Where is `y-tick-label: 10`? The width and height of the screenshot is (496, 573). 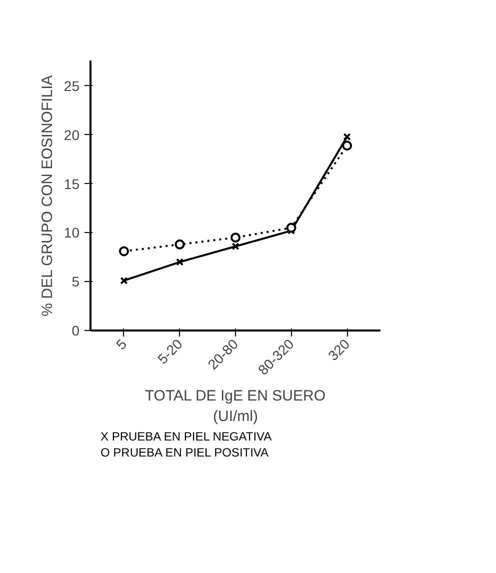 y-tick-label: 10 is located at coordinates (72, 232).